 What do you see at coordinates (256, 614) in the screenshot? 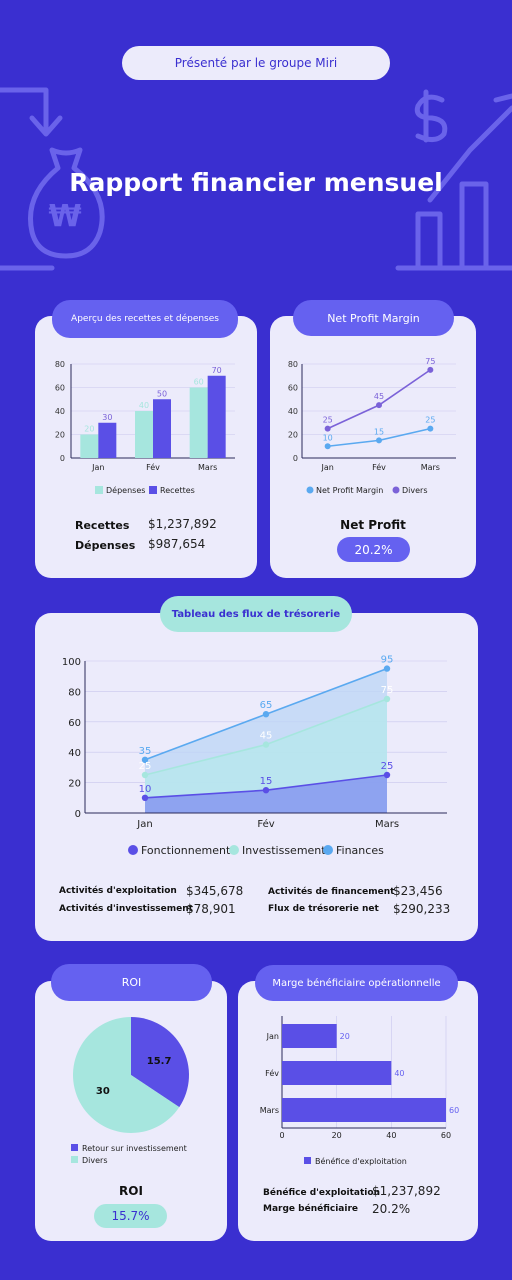
I see `cashflow-title-pill: Tableau des flux de trésorerie` at bounding box center [256, 614].